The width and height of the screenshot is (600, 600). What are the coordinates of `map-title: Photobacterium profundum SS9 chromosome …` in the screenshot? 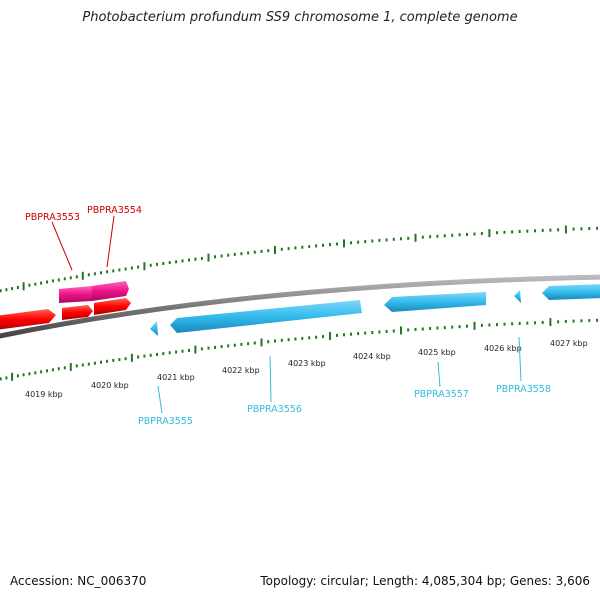 It's located at (300, 17).